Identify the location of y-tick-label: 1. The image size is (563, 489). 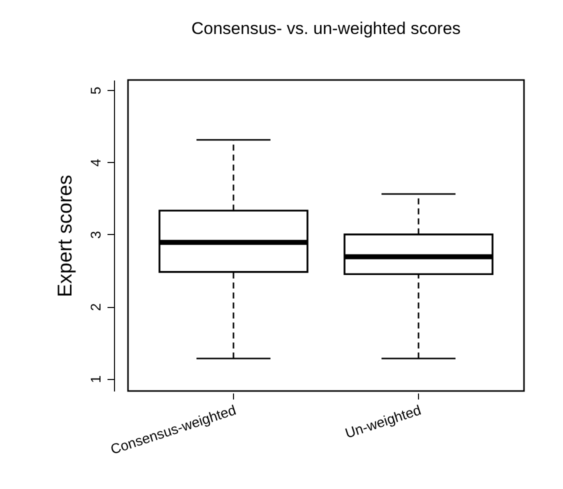
(96, 379).